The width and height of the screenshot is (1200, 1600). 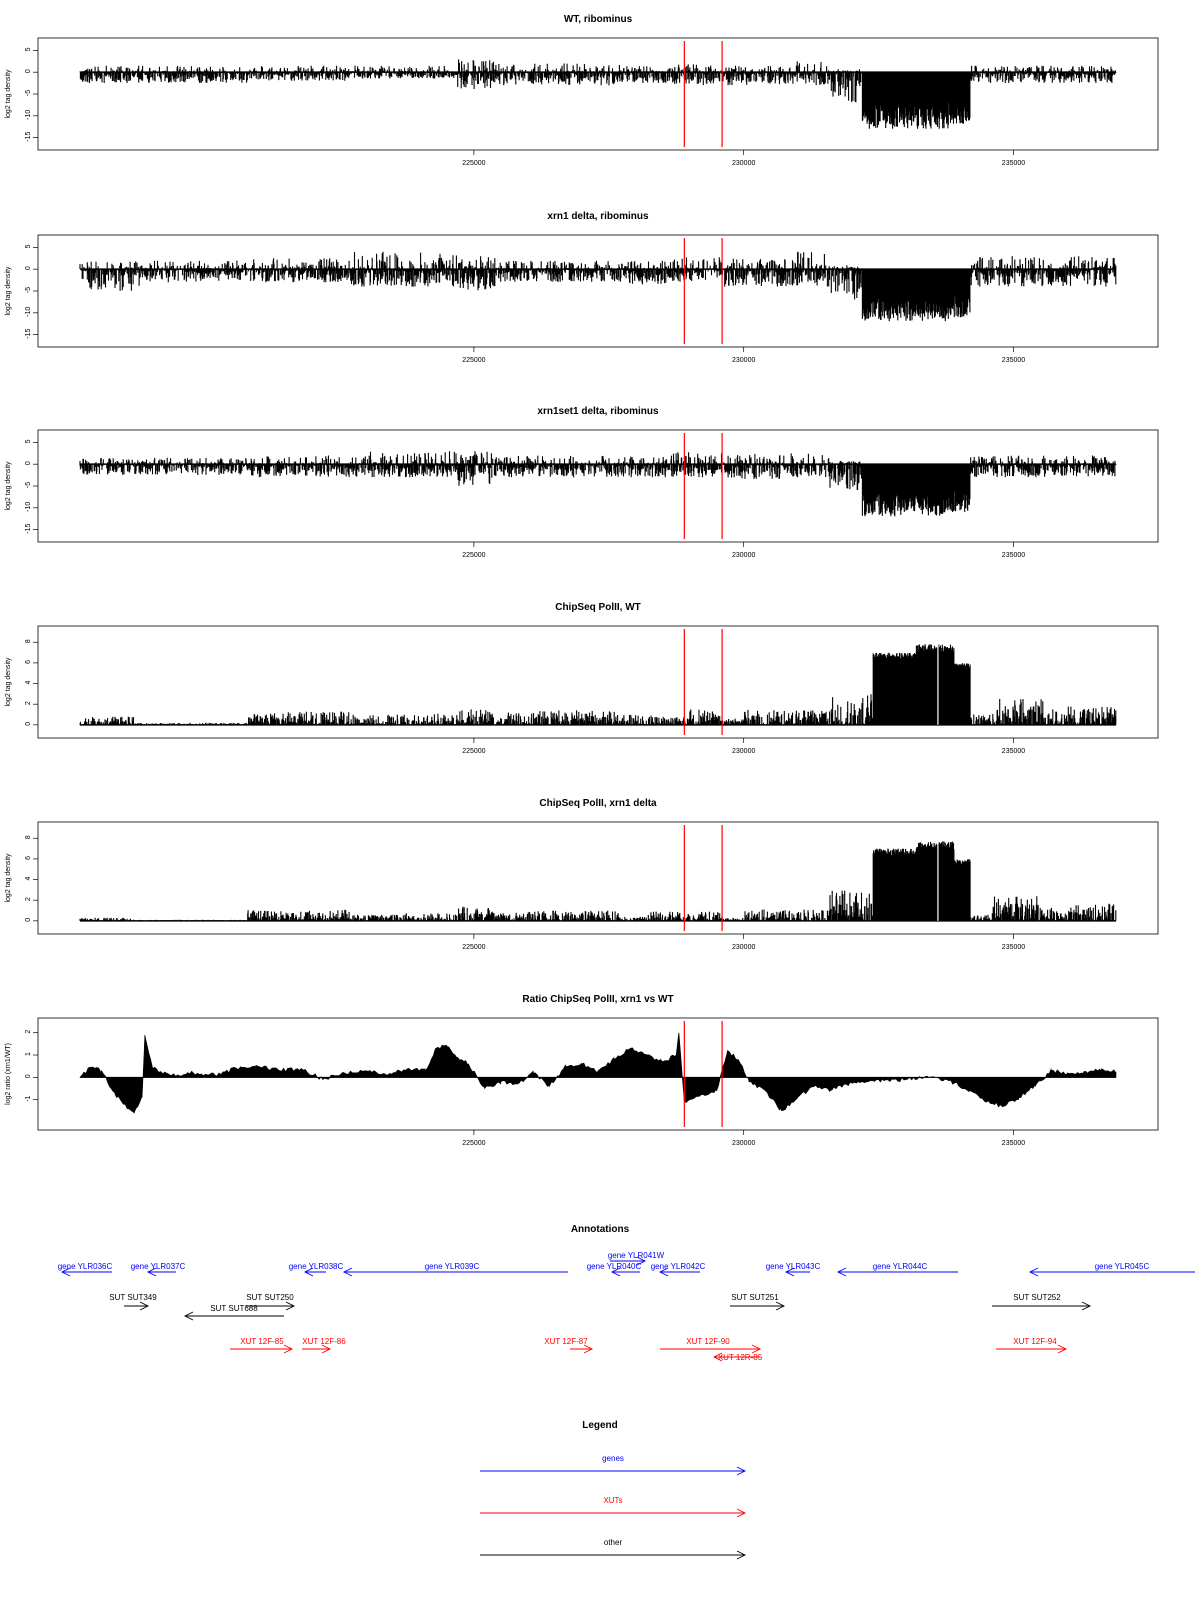 What do you see at coordinates (737, 1357) in the screenshot?
I see `annotation-feature: XUT 12R-85` at bounding box center [737, 1357].